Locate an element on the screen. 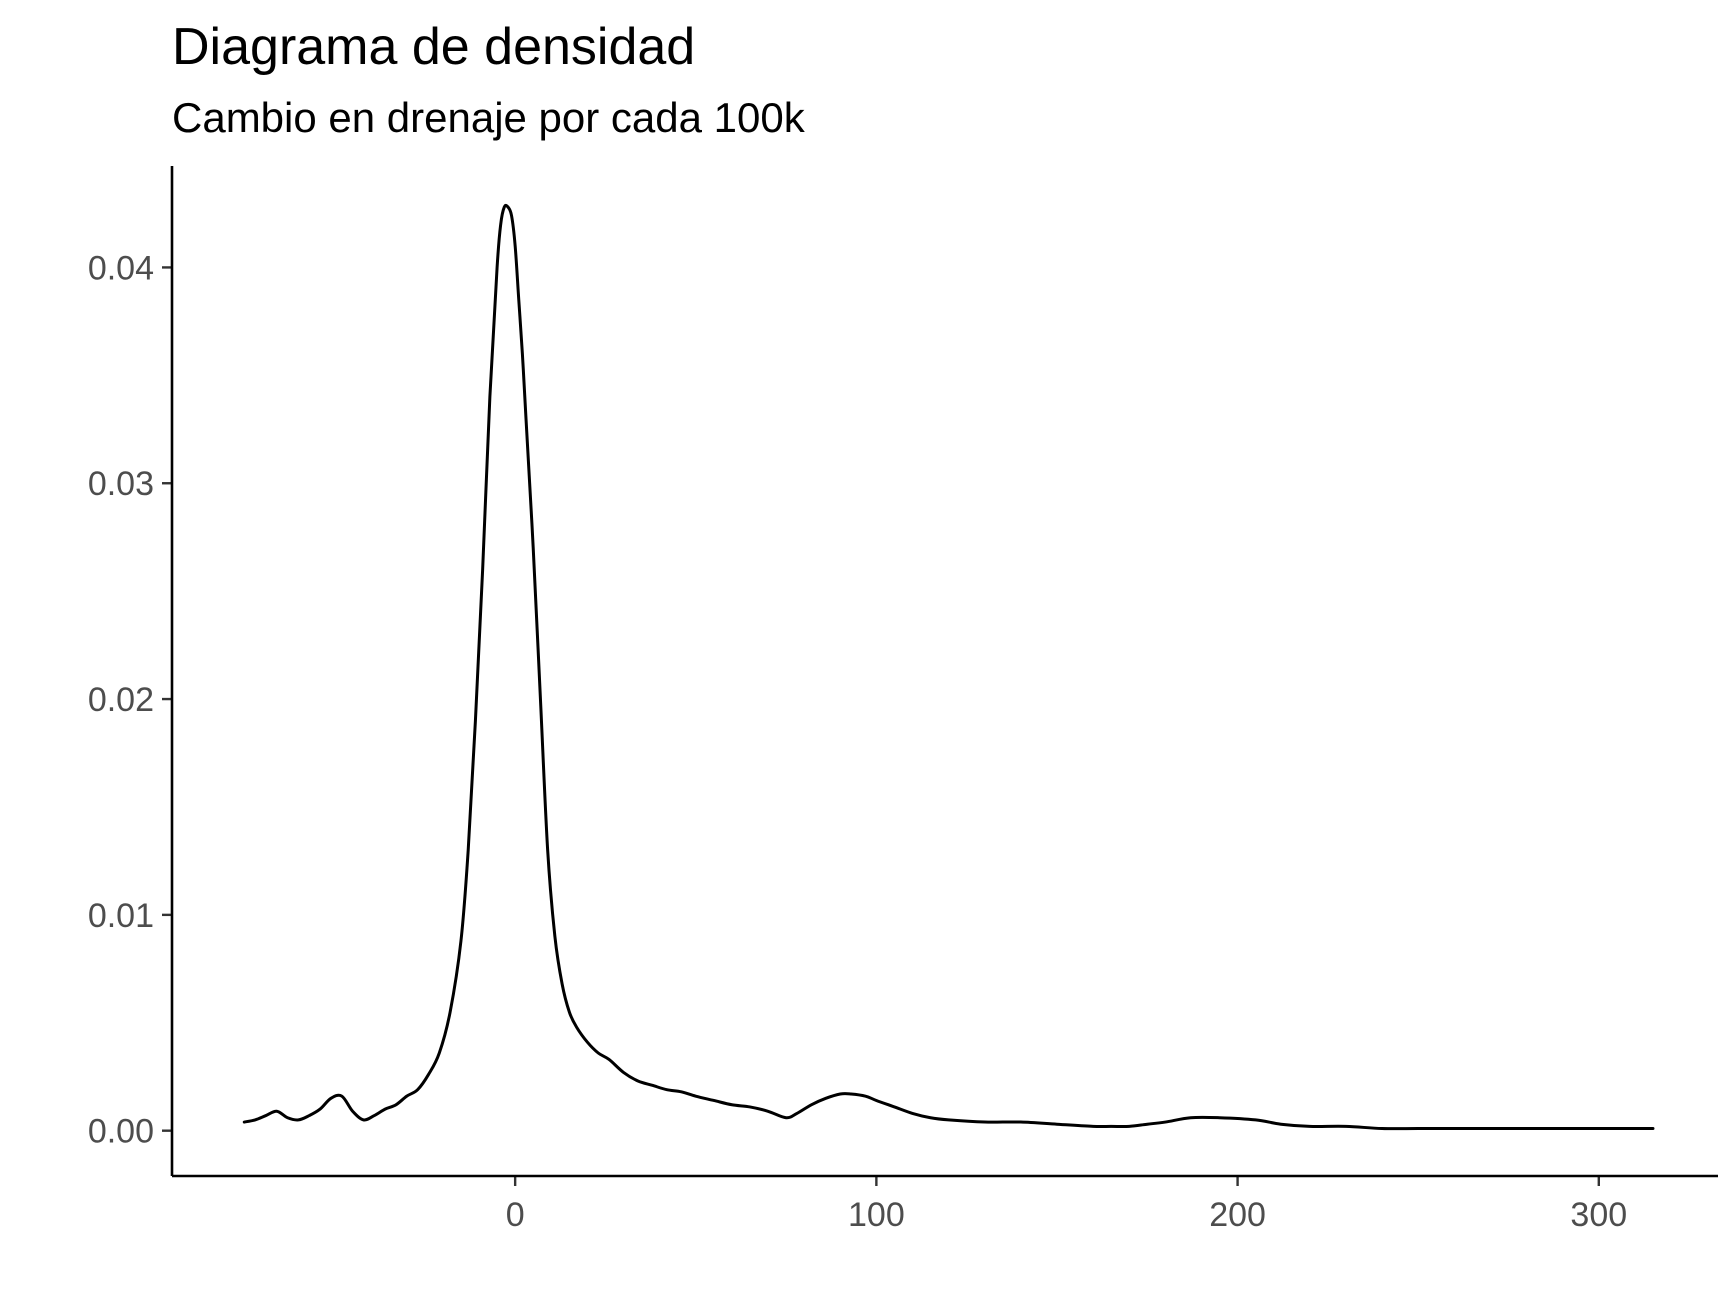 The width and height of the screenshot is (1718, 1296). chart-title: Diagrama de densidad is located at coordinates (433, 47).